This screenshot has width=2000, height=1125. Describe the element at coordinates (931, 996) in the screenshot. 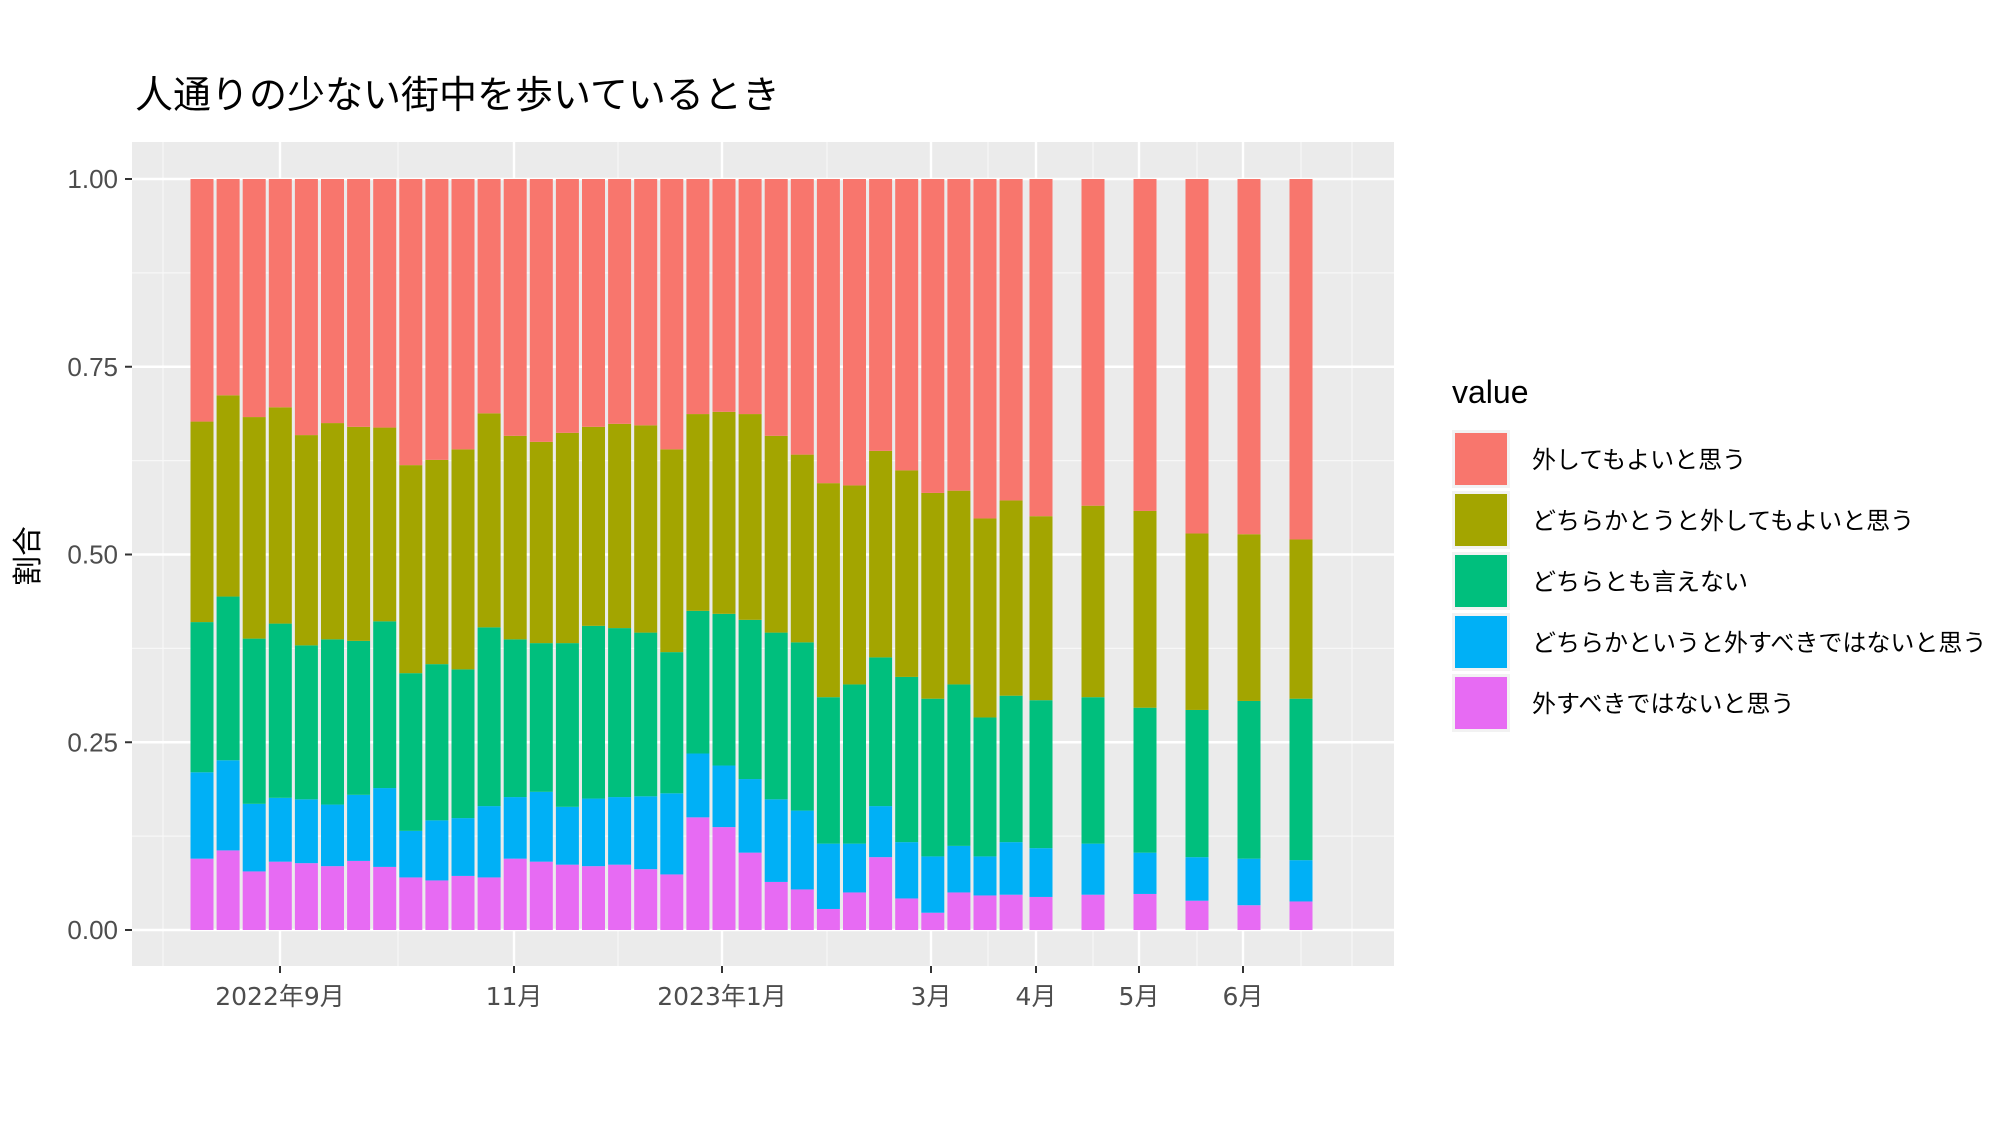

I see `x-tick-label: 3月` at that location.